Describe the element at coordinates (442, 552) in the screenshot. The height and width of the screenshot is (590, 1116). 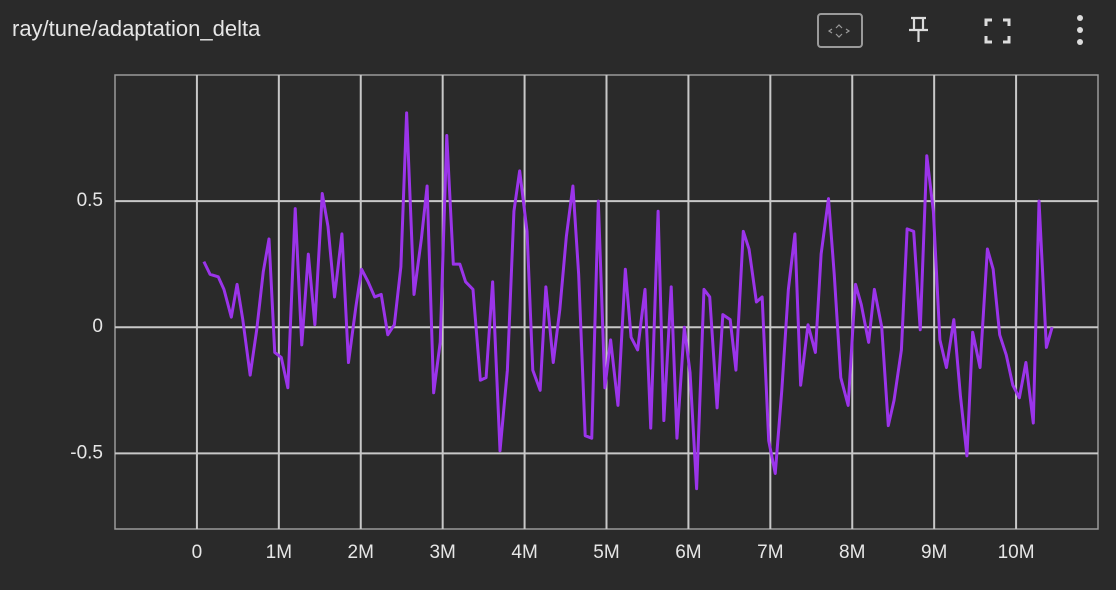
I see `x-tick-label: 3M` at that location.